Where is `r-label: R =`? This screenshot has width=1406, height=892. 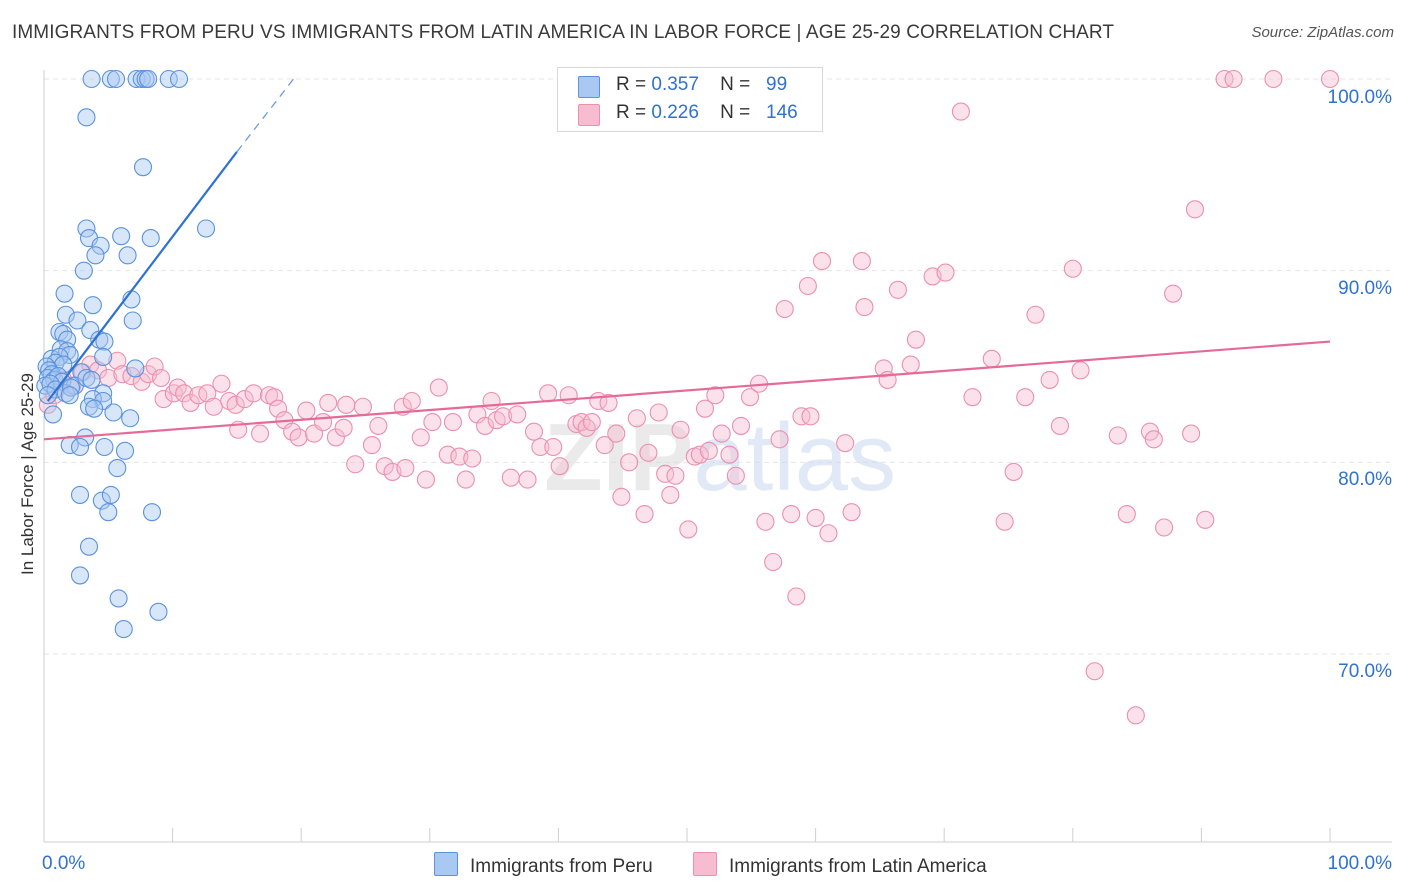
r-label: R = is located at coordinates (631, 84).